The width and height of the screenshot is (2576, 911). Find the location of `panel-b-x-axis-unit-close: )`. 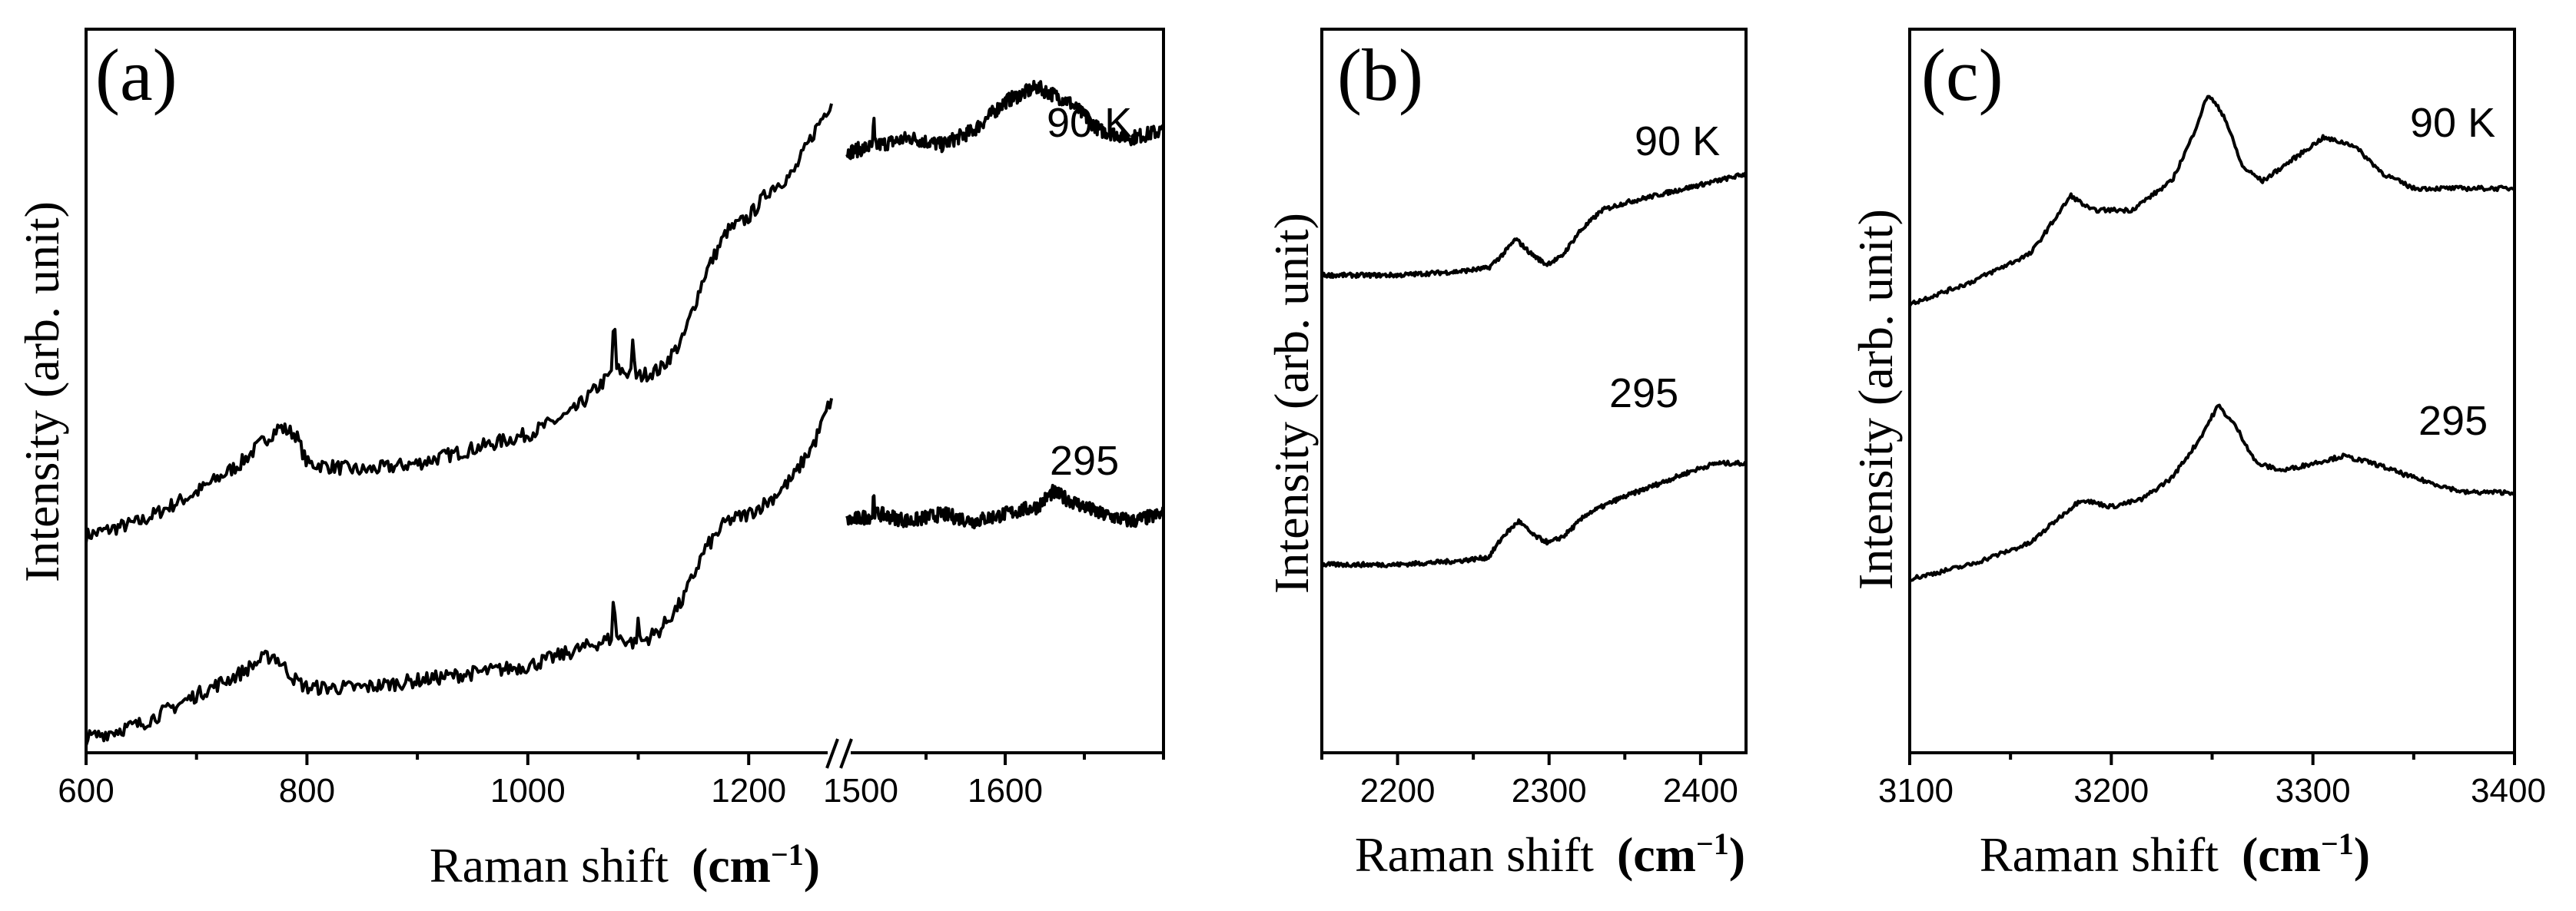

panel-b-x-axis-unit-close: ) is located at coordinates (1737, 854).